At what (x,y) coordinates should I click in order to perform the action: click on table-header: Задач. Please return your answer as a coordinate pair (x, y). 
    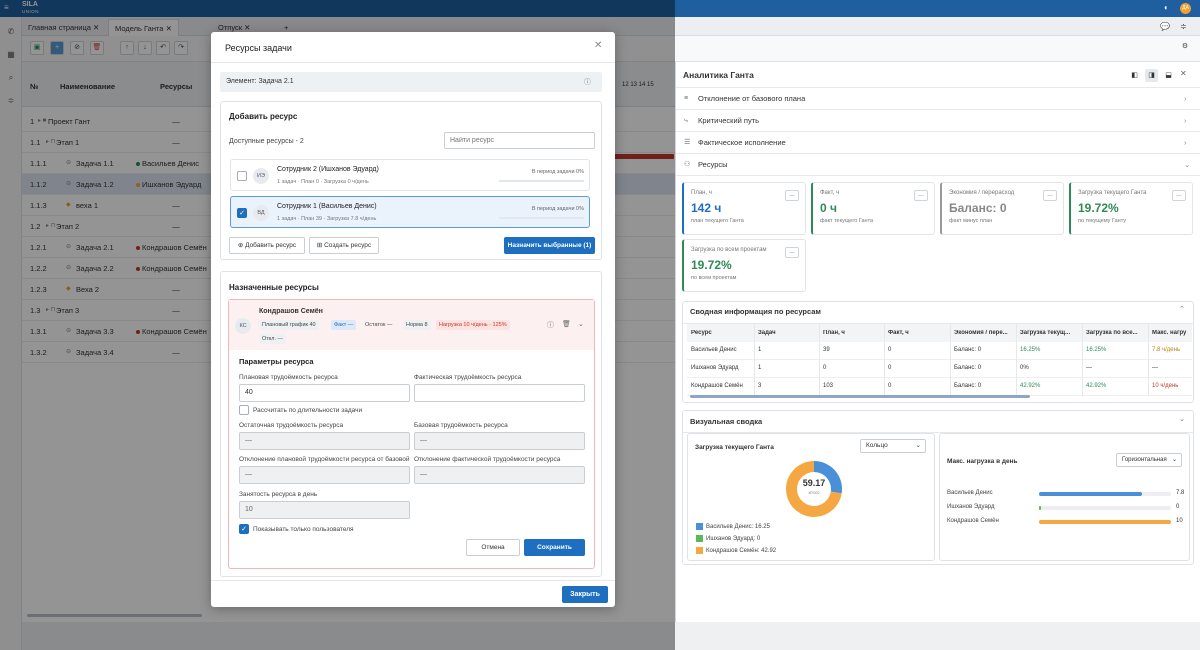
    Looking at the image, I should click on (767, 333).